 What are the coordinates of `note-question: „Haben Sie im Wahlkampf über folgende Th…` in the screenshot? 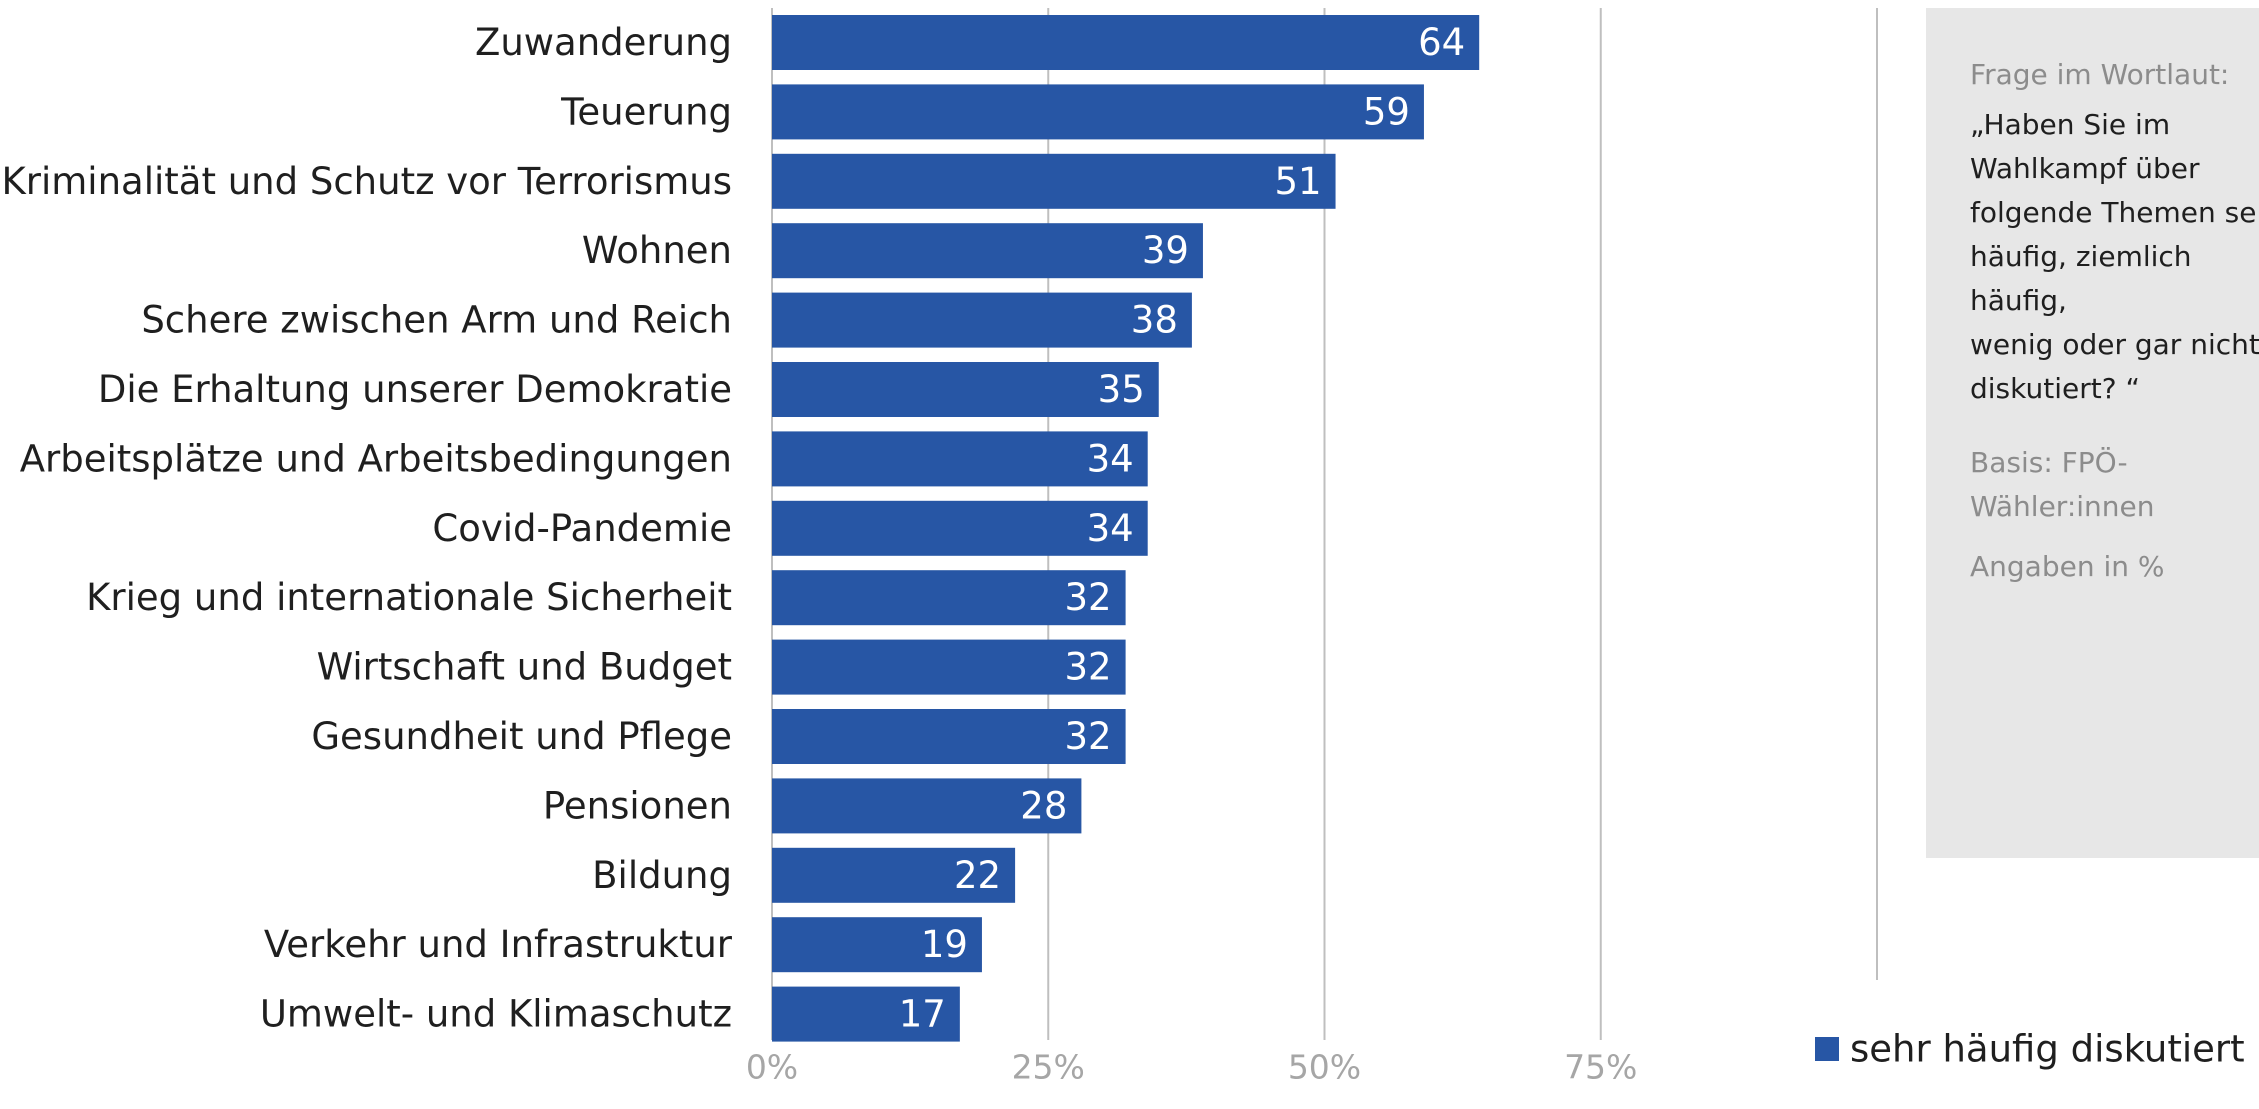 It's located at (2114, 256).